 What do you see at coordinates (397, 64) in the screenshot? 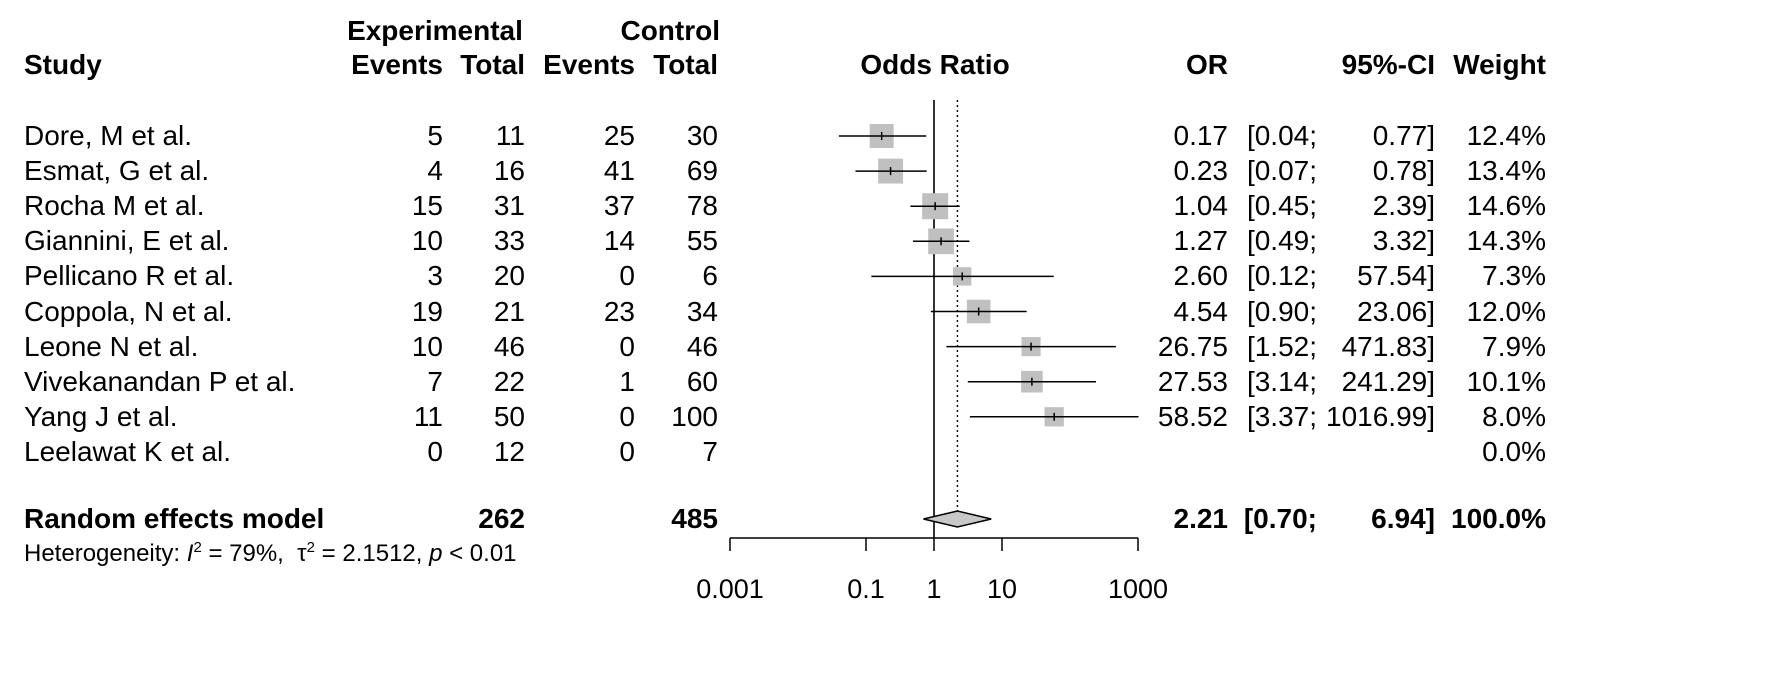
I see `header-exp-events: Events` at bounding box center [397, 64].